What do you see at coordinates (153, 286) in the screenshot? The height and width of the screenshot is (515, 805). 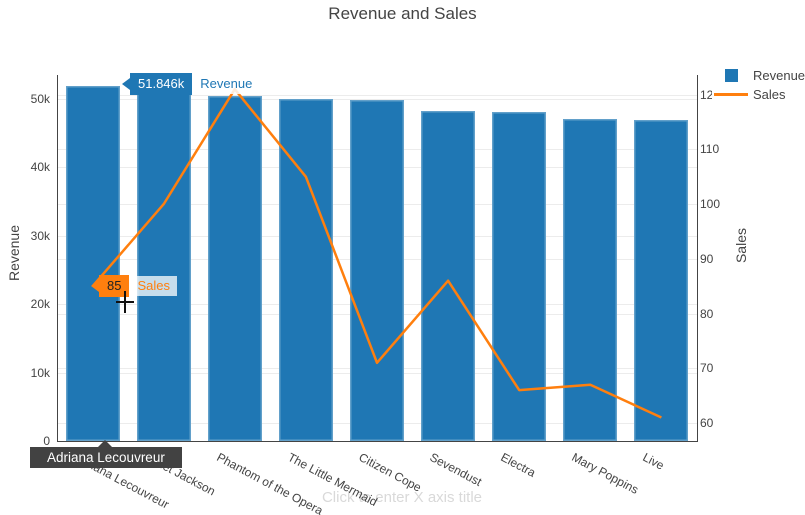 I see `hover-sales-name: Sales` at bounding box center [153, 286].